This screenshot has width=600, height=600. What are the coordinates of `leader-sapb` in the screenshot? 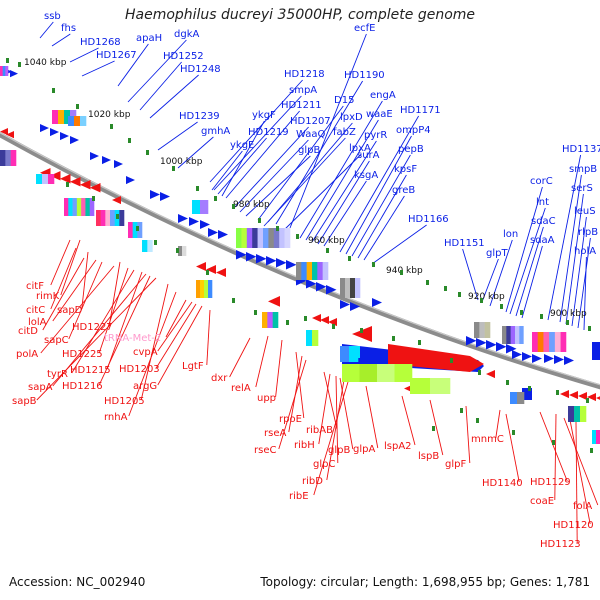 It's located at (96, 339).